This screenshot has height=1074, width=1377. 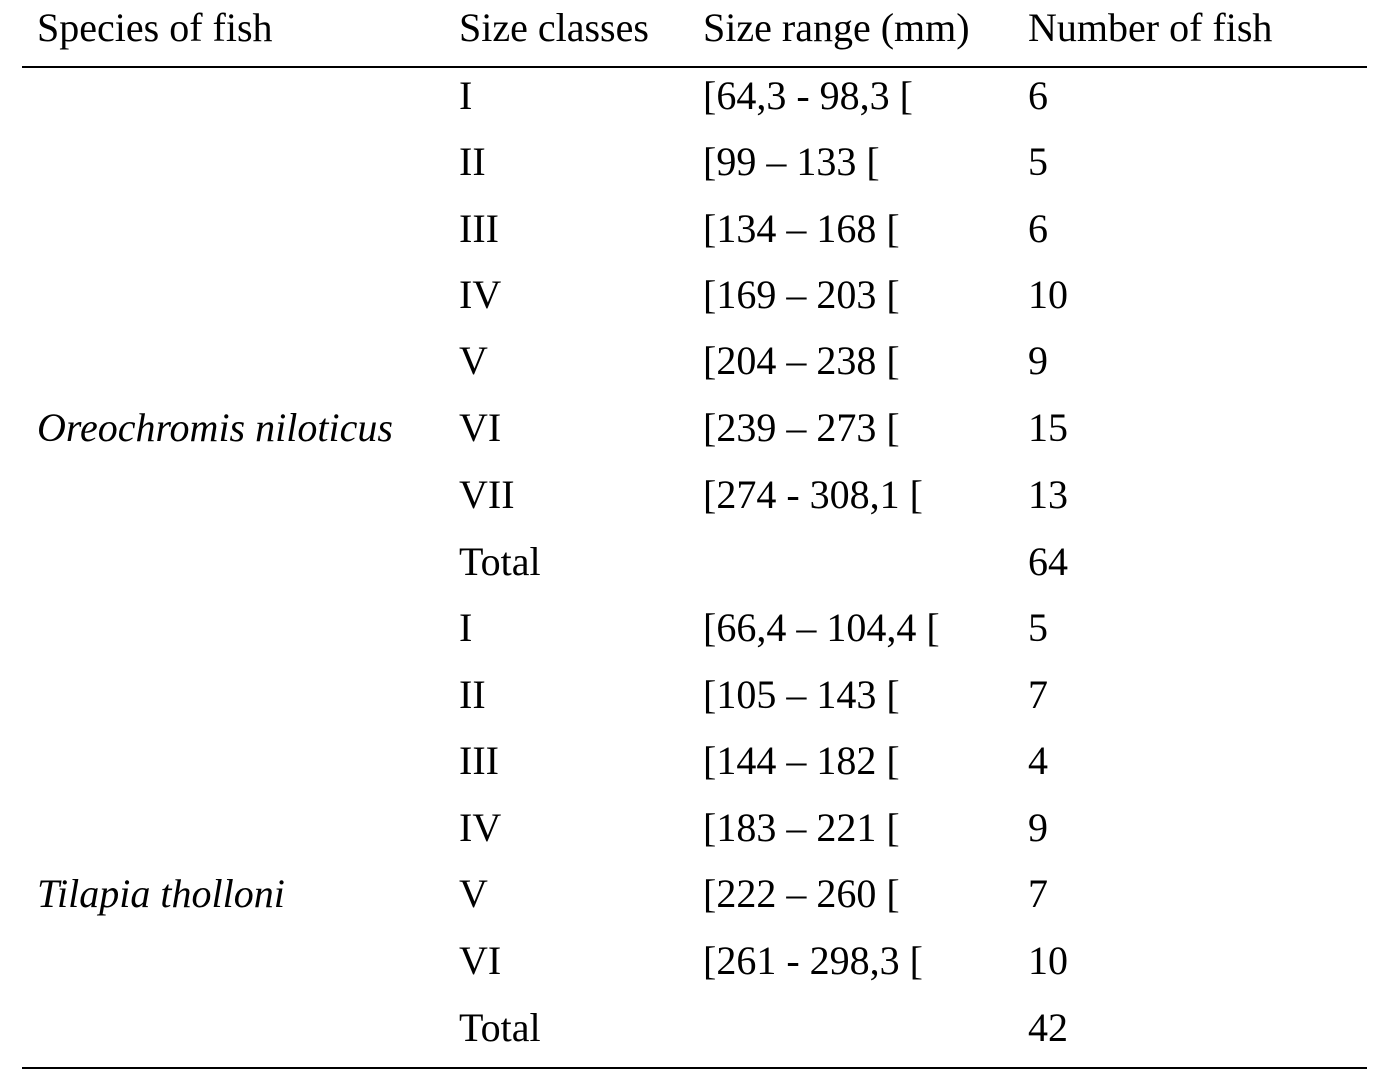 What do you see at coordinates (694, 304) in the screenshot?
I see `table-row: IV [169 – 203 [ 10` at bounding box center [694, 304].